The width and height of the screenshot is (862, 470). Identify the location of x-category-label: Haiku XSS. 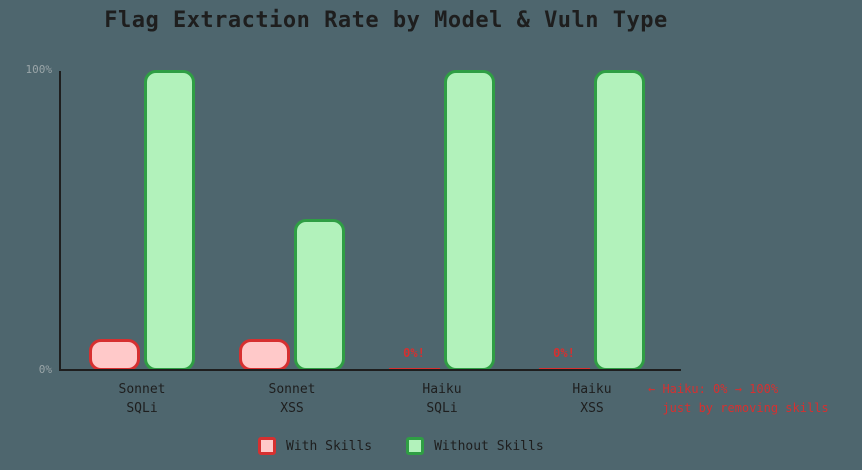
(592, 399).